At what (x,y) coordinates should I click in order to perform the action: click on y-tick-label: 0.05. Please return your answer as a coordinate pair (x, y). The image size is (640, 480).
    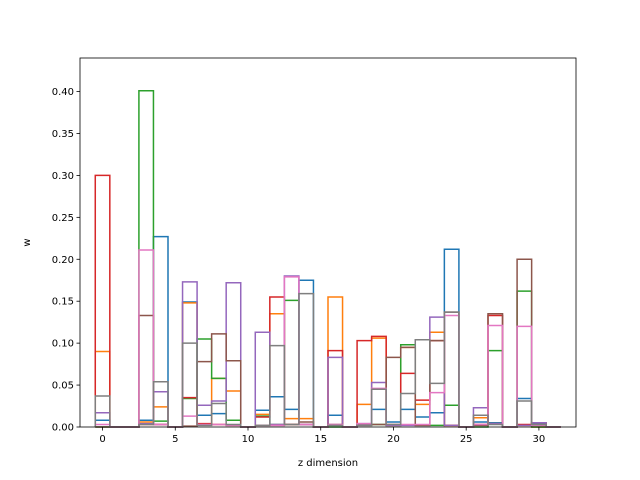
    Looking at the image, I should click on (63, 386).